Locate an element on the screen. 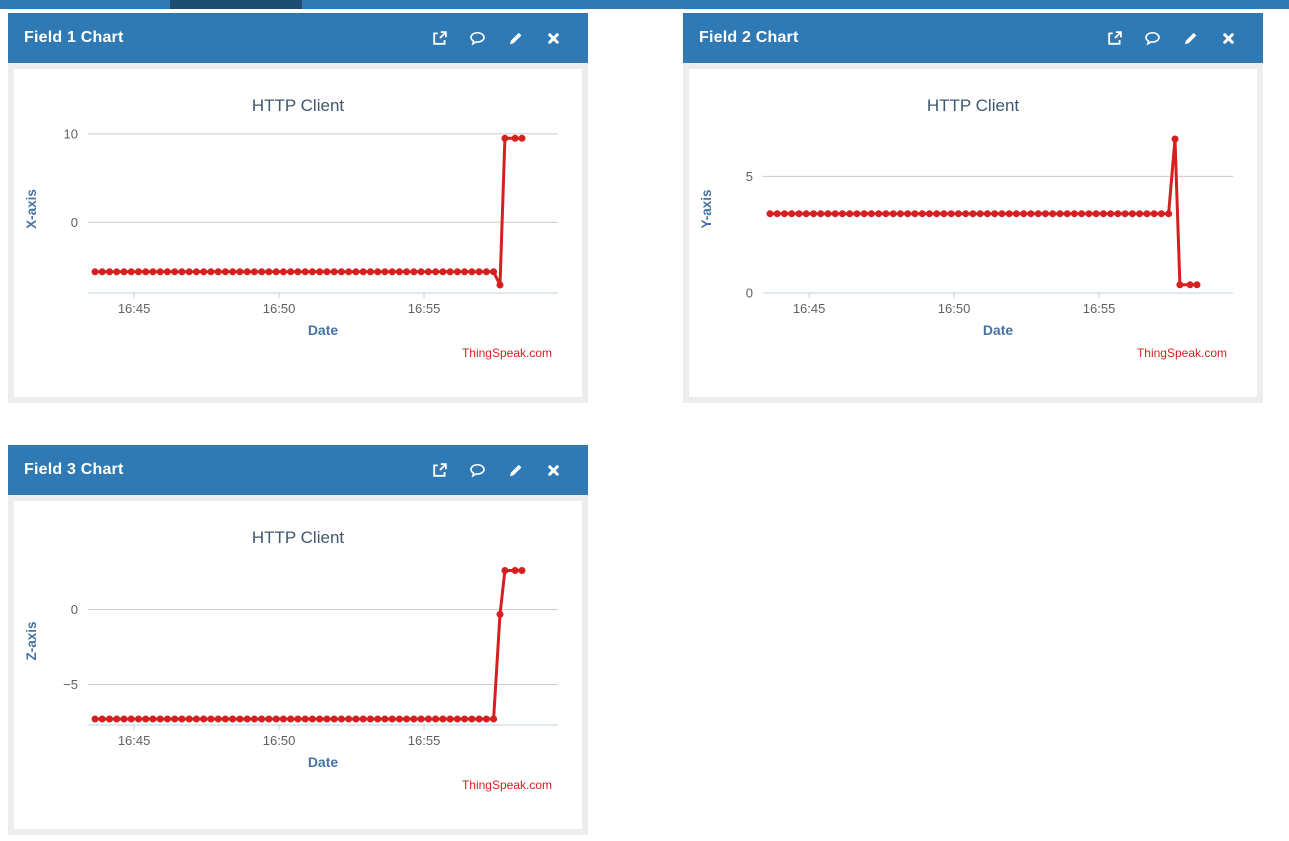 Image resolution: width=1289 pixels, height=841 pixels. series-line is located at coordinates (308, 211).